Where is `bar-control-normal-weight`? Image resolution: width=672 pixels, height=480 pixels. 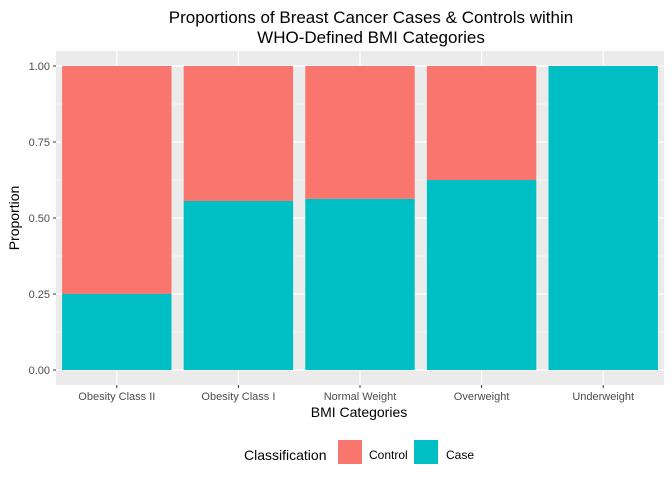
bar-control-normal-weight is located at coordinates (360, 132).